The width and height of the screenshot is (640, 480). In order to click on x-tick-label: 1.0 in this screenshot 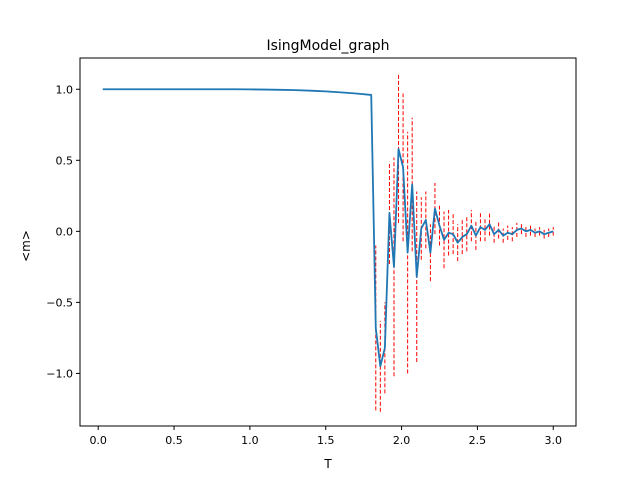, I will do `click(250, 440)`.